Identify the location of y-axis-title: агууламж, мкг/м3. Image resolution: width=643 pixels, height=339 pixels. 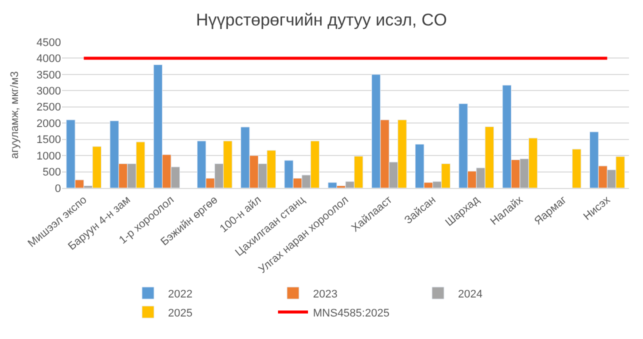
(15, 115).